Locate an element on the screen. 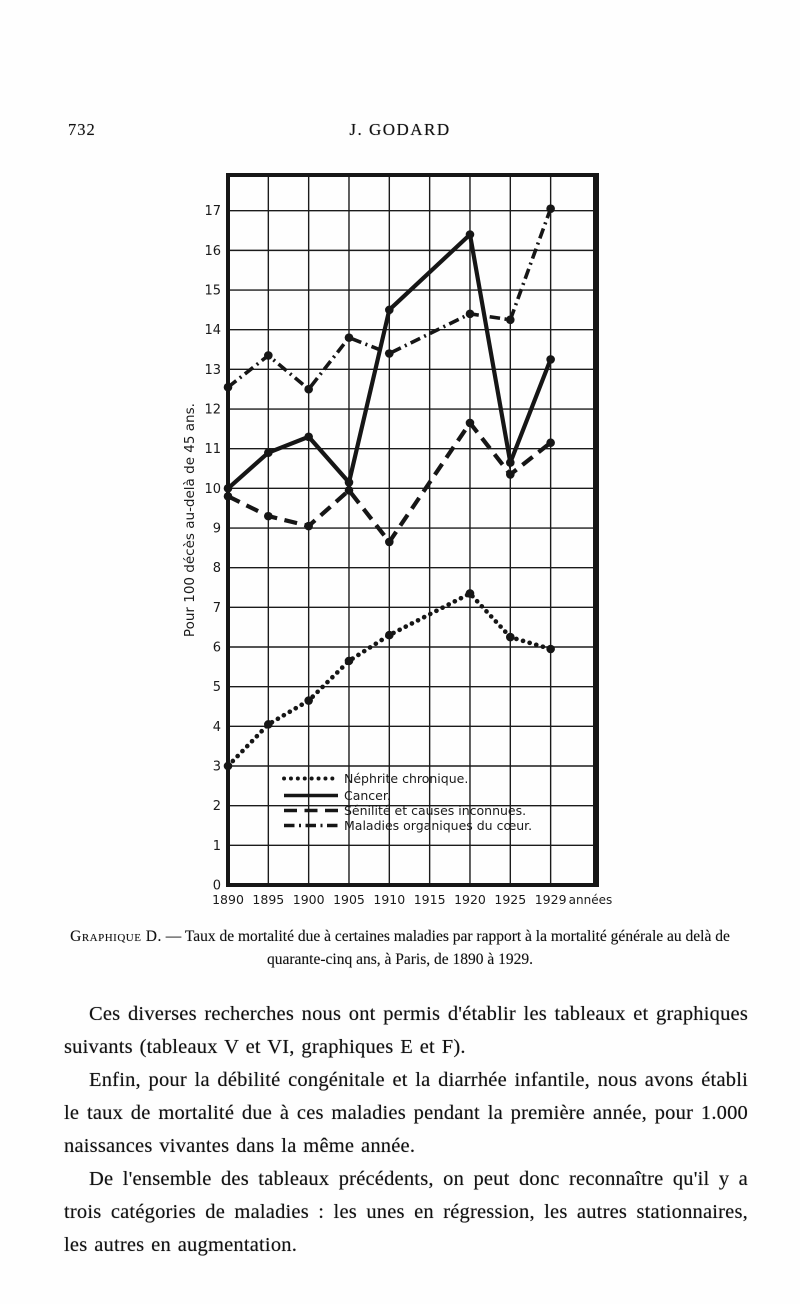 The image size is (800, 1304). svg-text: 11 is located at coordinates (212, 449).